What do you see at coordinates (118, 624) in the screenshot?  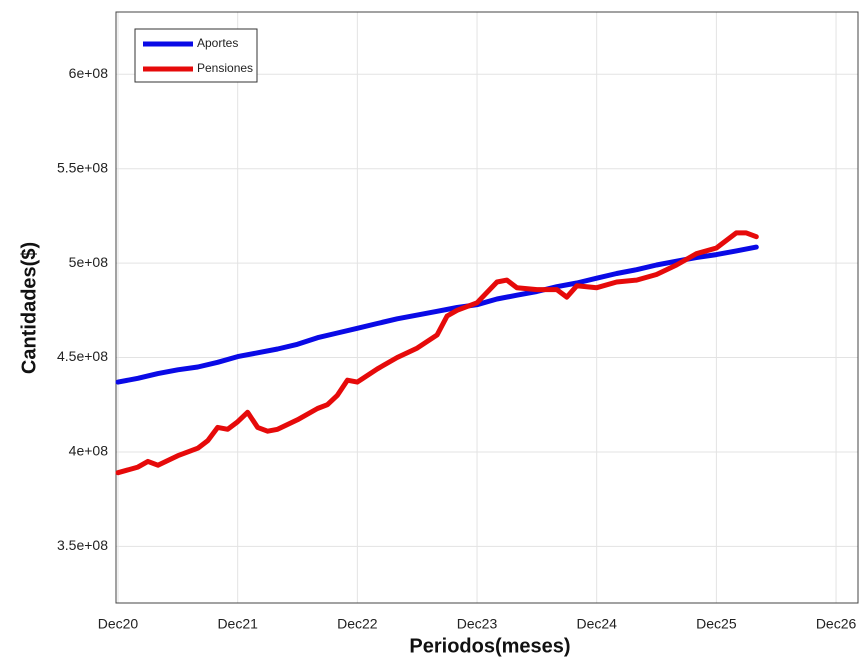 I see `x-tick-label: Dec20` at bounding box center [118, 624].